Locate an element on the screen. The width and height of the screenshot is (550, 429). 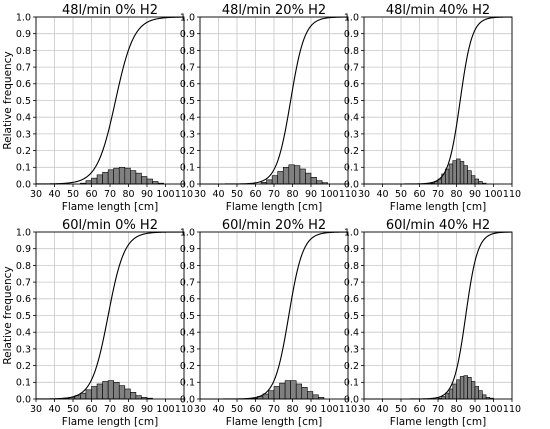
subplot-title: 60l/min 40% H2 is located at coordinates (438, 225).